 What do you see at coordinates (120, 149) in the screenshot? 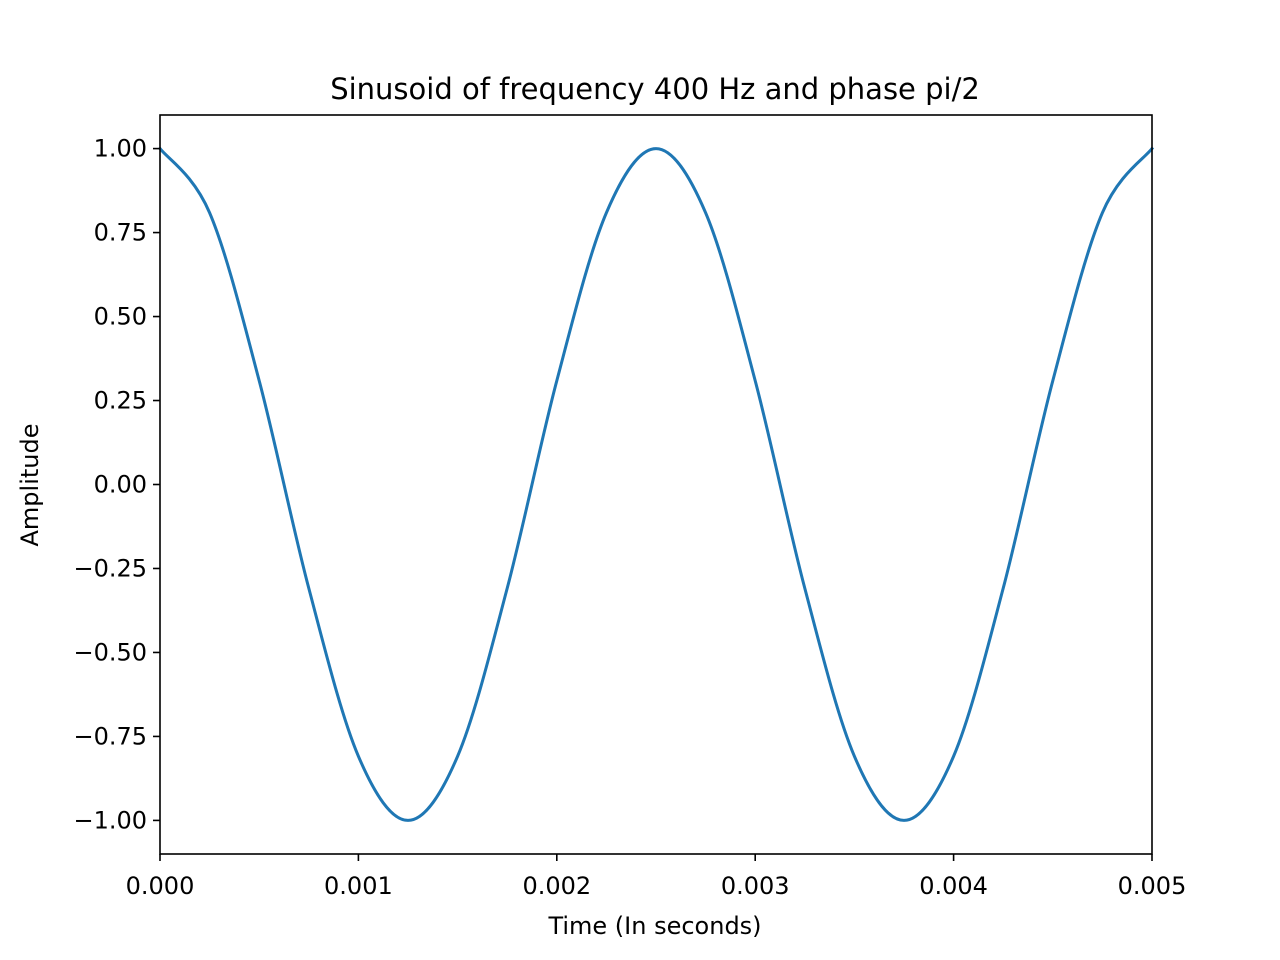
I see `y-tick-label: 1.00` at bounding box center [120, 149].